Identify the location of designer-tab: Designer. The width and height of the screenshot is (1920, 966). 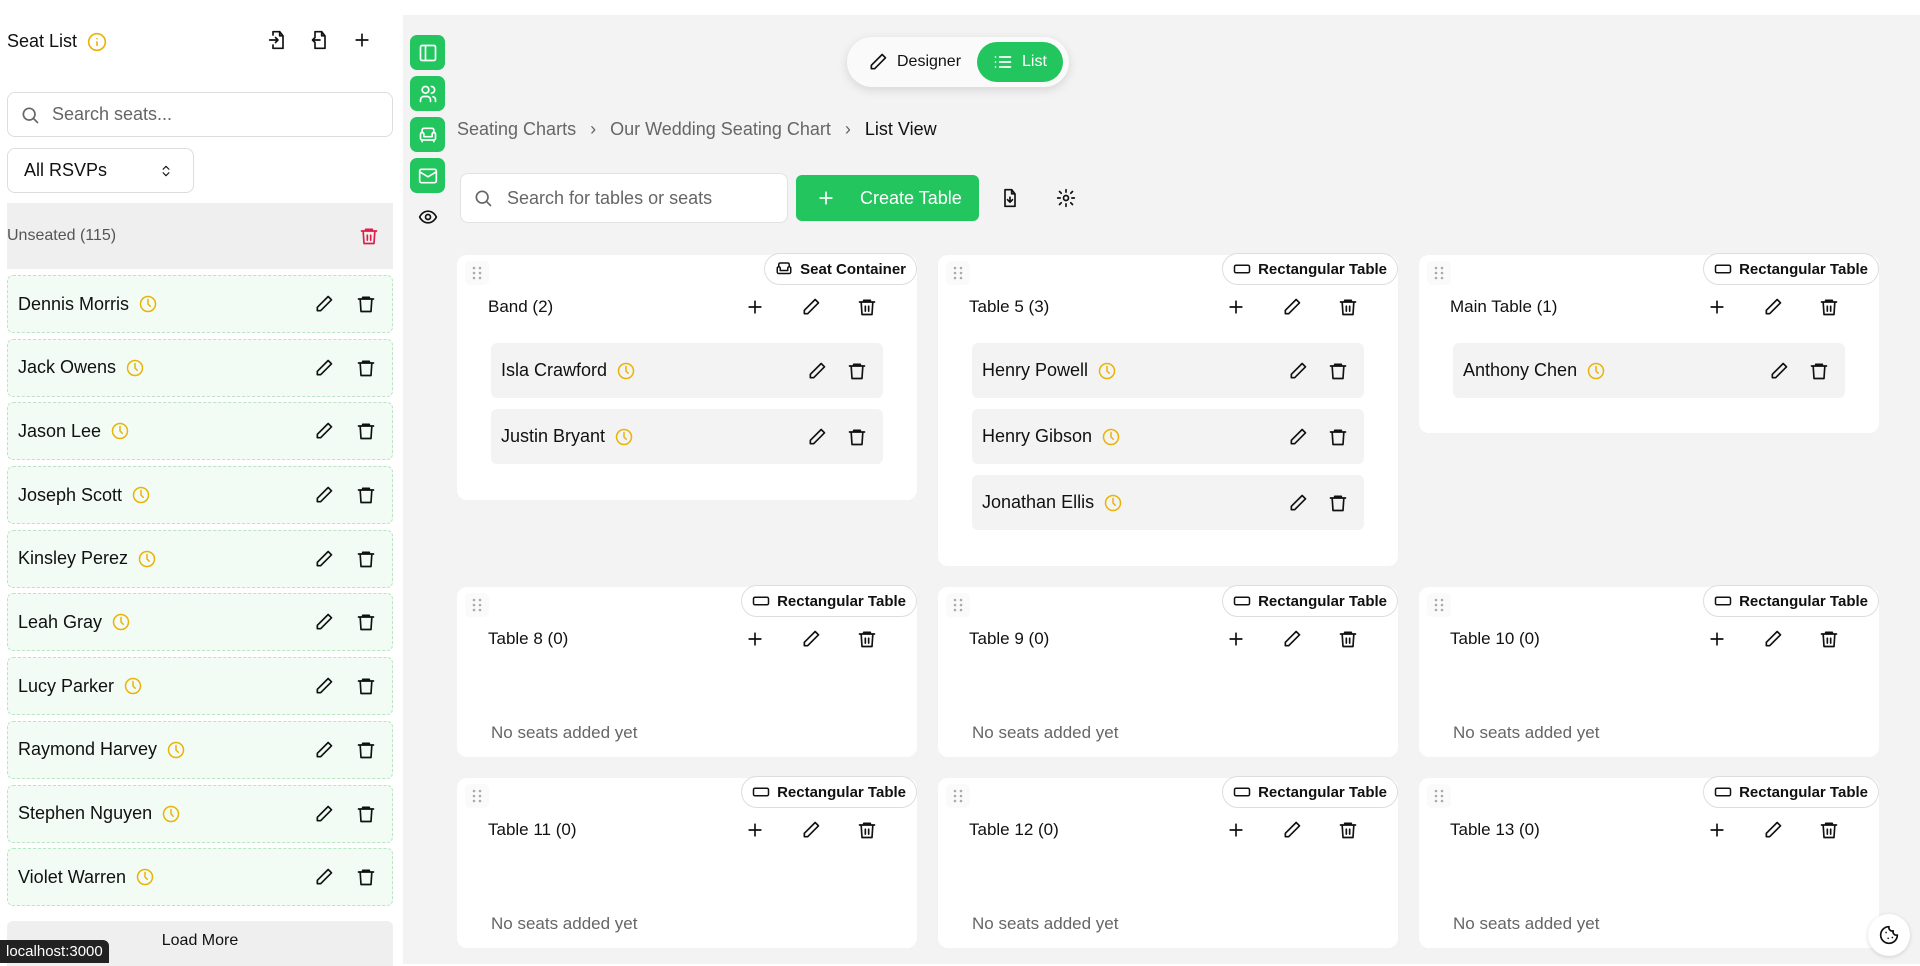
(914, 62).